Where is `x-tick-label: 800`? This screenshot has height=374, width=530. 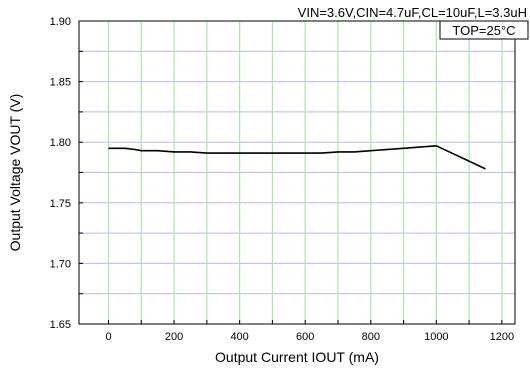
x-tick-label: 800 is located at coordinates (371, 337).